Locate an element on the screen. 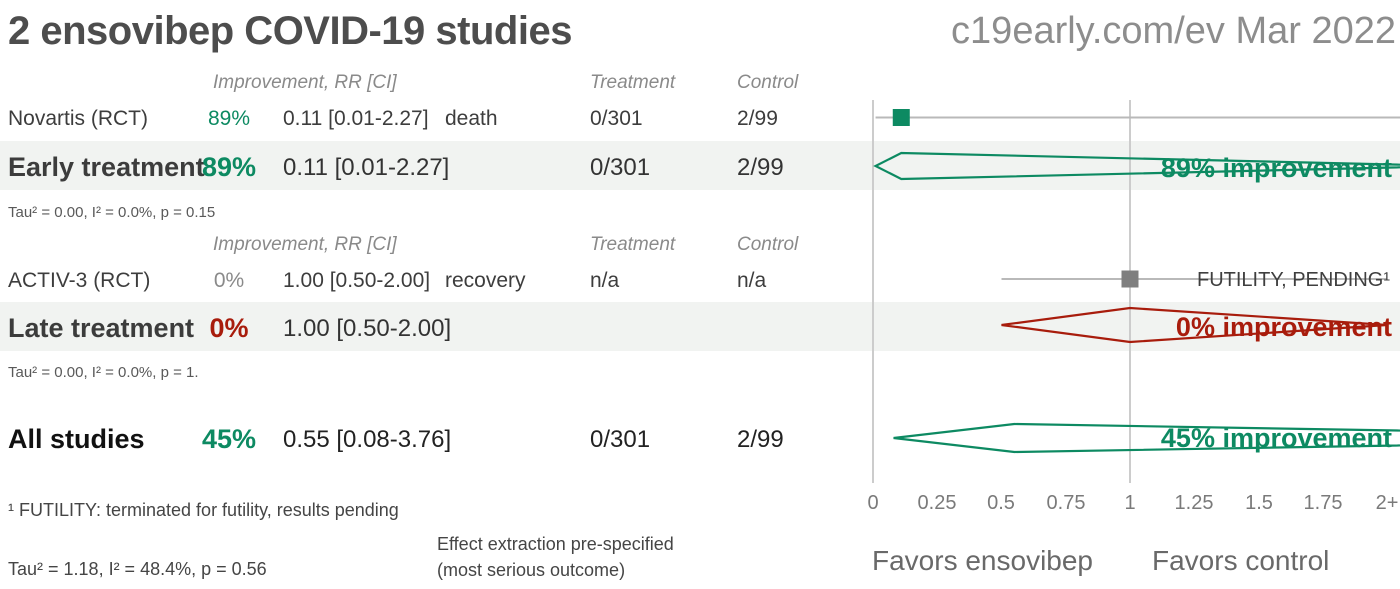  study-treatment-novartis: 0/301 is located at coordinates (616, 118).